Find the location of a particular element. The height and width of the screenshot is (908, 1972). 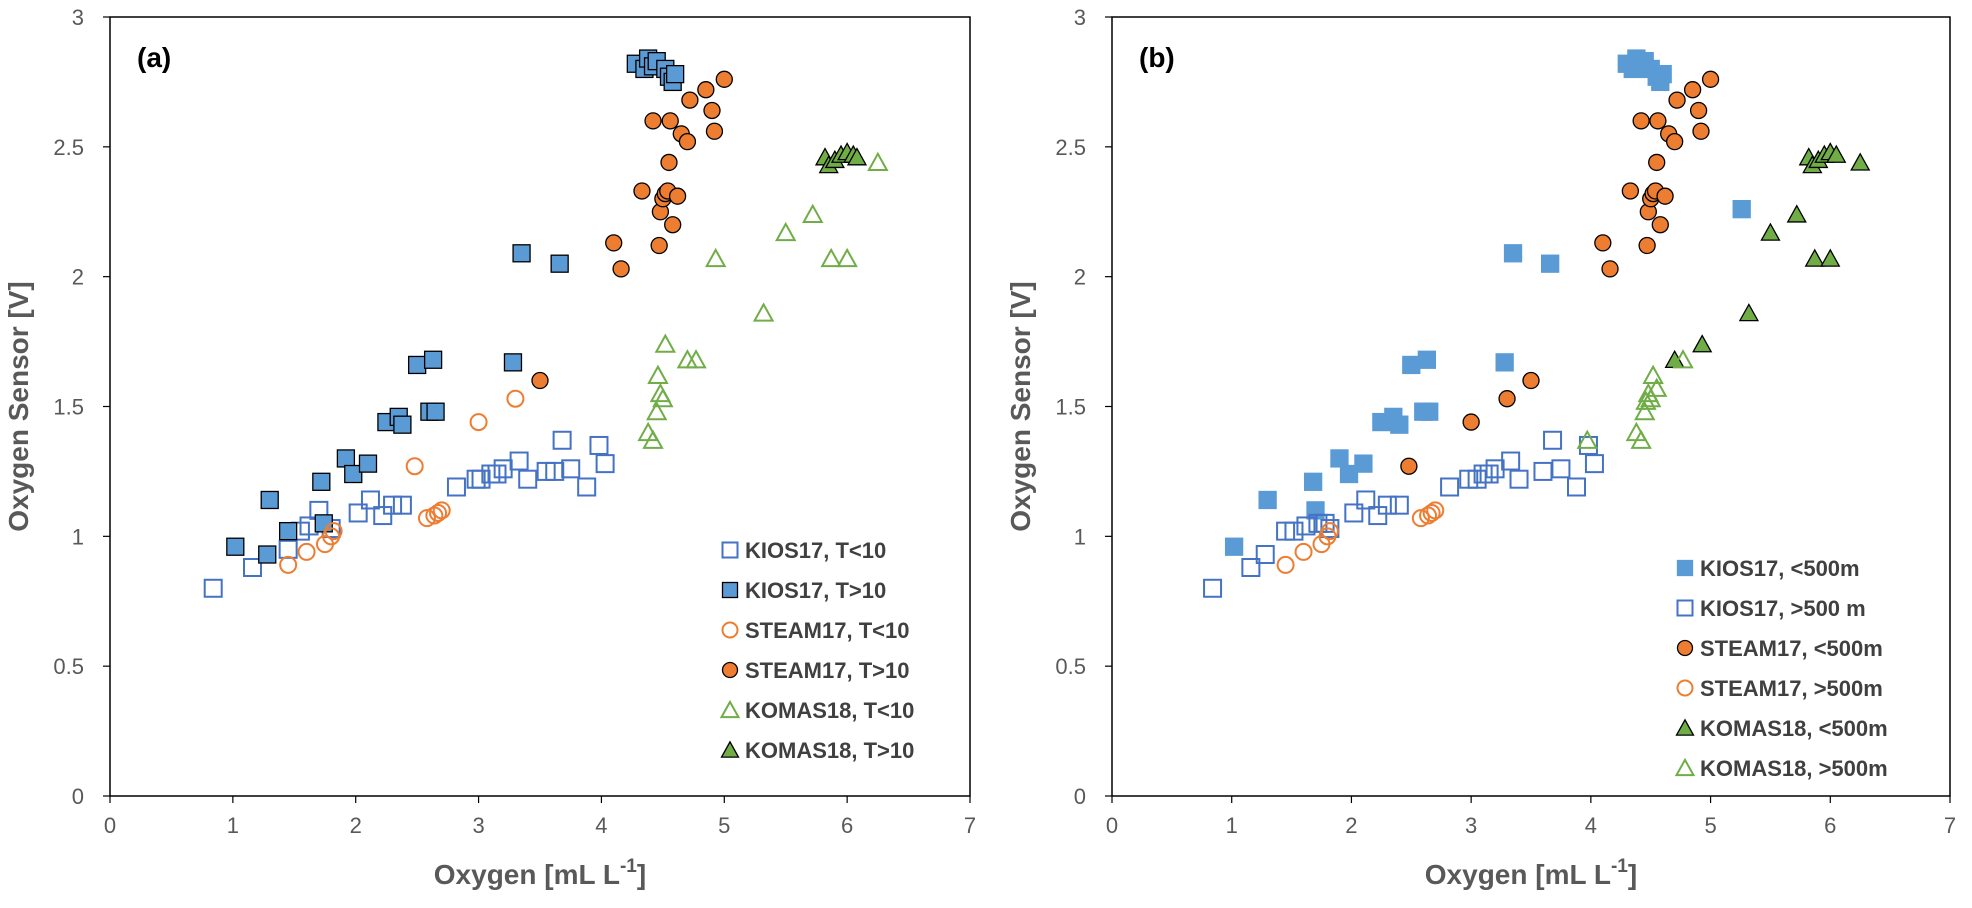

legend-item: KIOS17, >500 m is located at coordinates (1771, 608).